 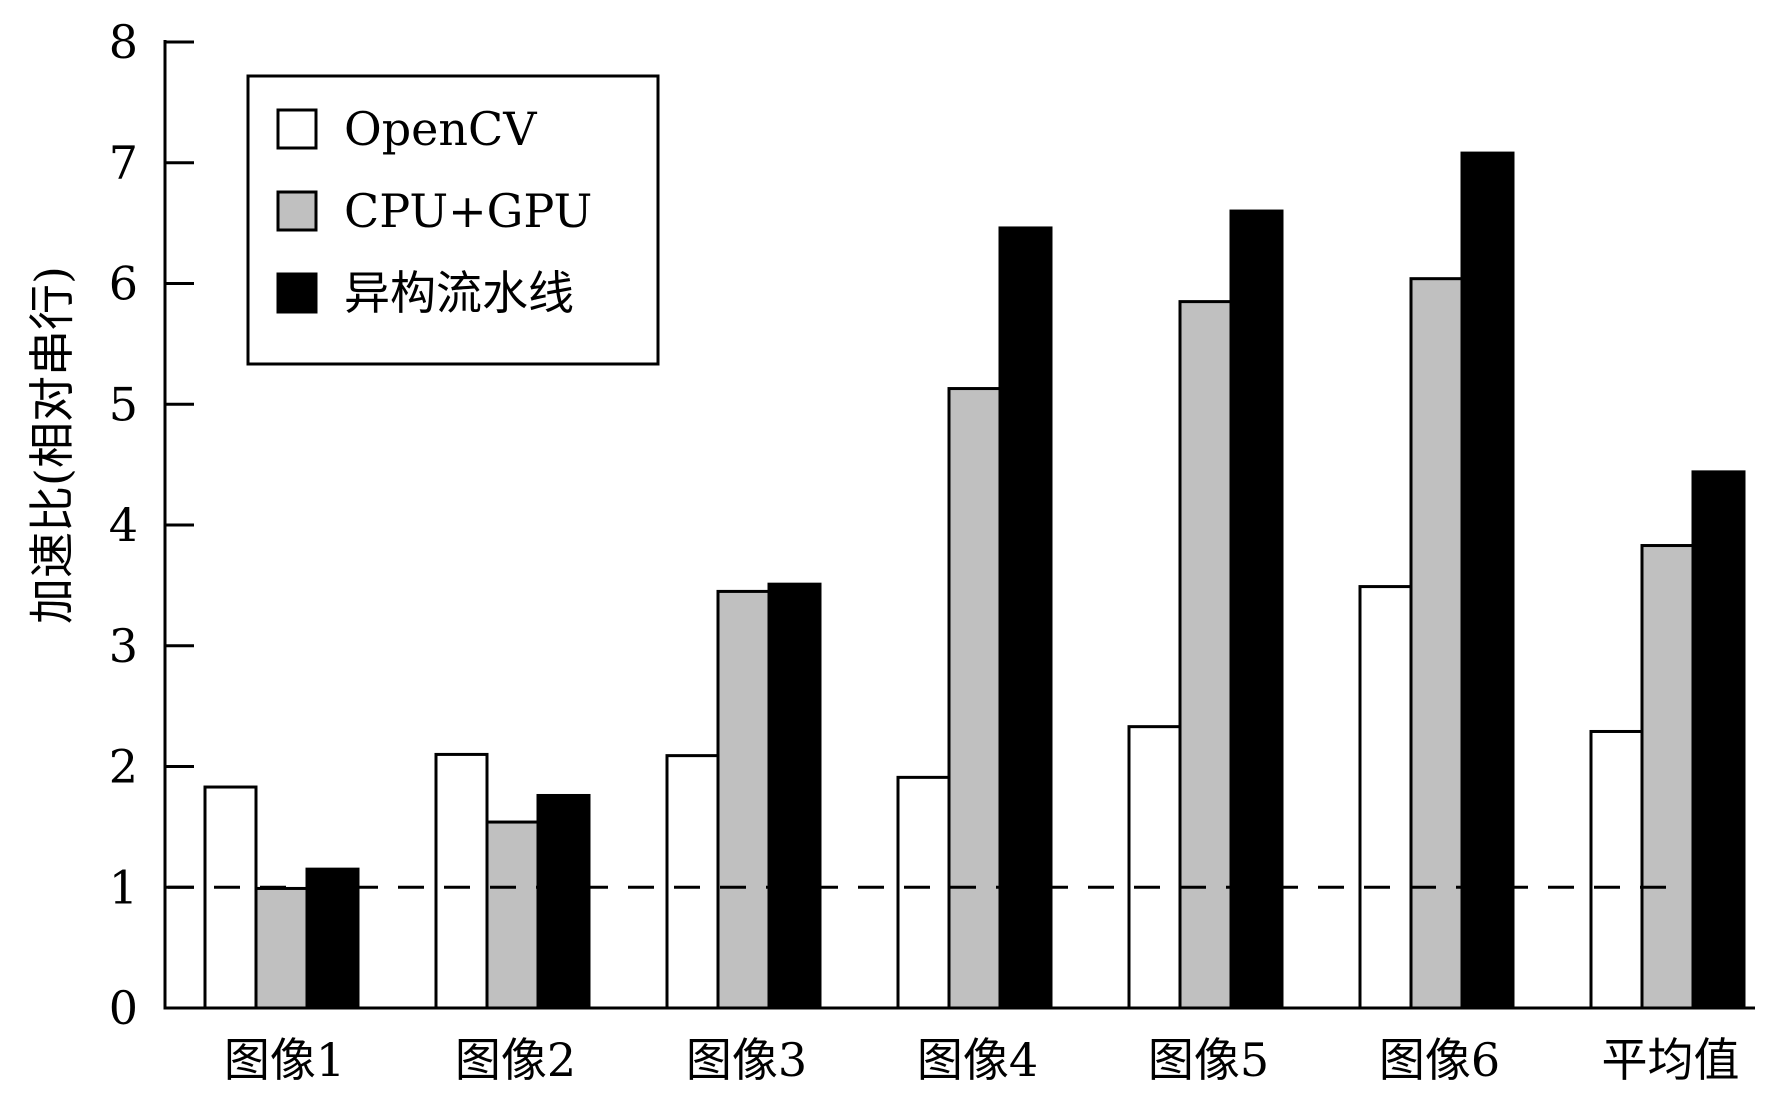 I want to click on y-tick-label: 4, so click(x=123, y=525).